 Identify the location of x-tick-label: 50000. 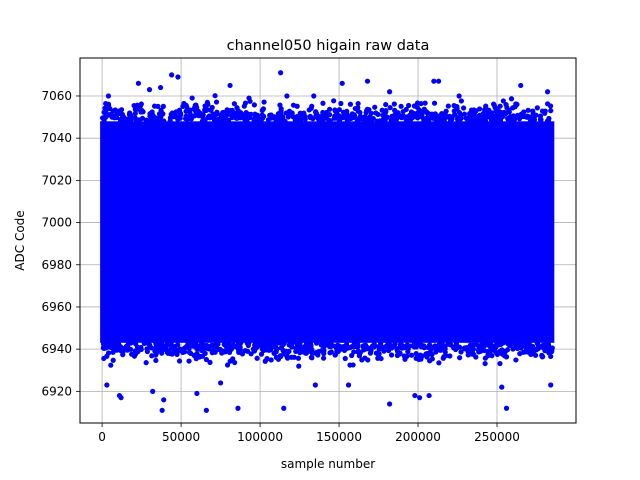
(181, 437).